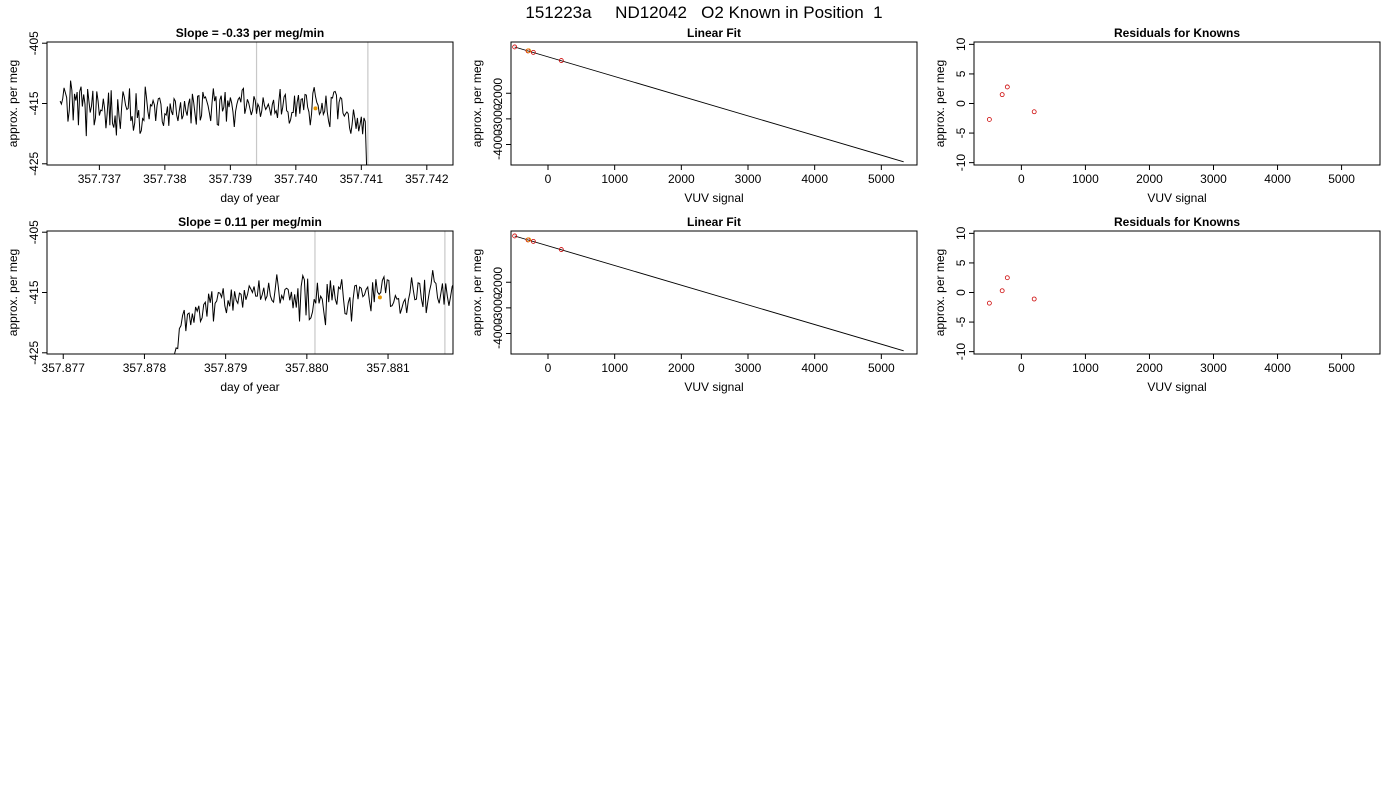 The width and height of the screenshot is (1400, 800). I want to click on highlight-point, so click(379, 297).